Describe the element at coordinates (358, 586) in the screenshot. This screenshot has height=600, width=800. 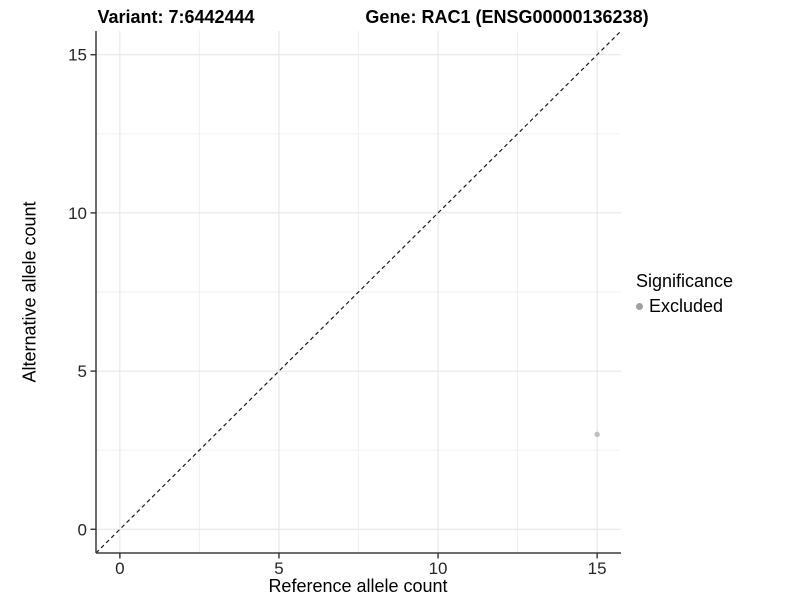
I see `x-axis-title: Reference allele count` at that location.